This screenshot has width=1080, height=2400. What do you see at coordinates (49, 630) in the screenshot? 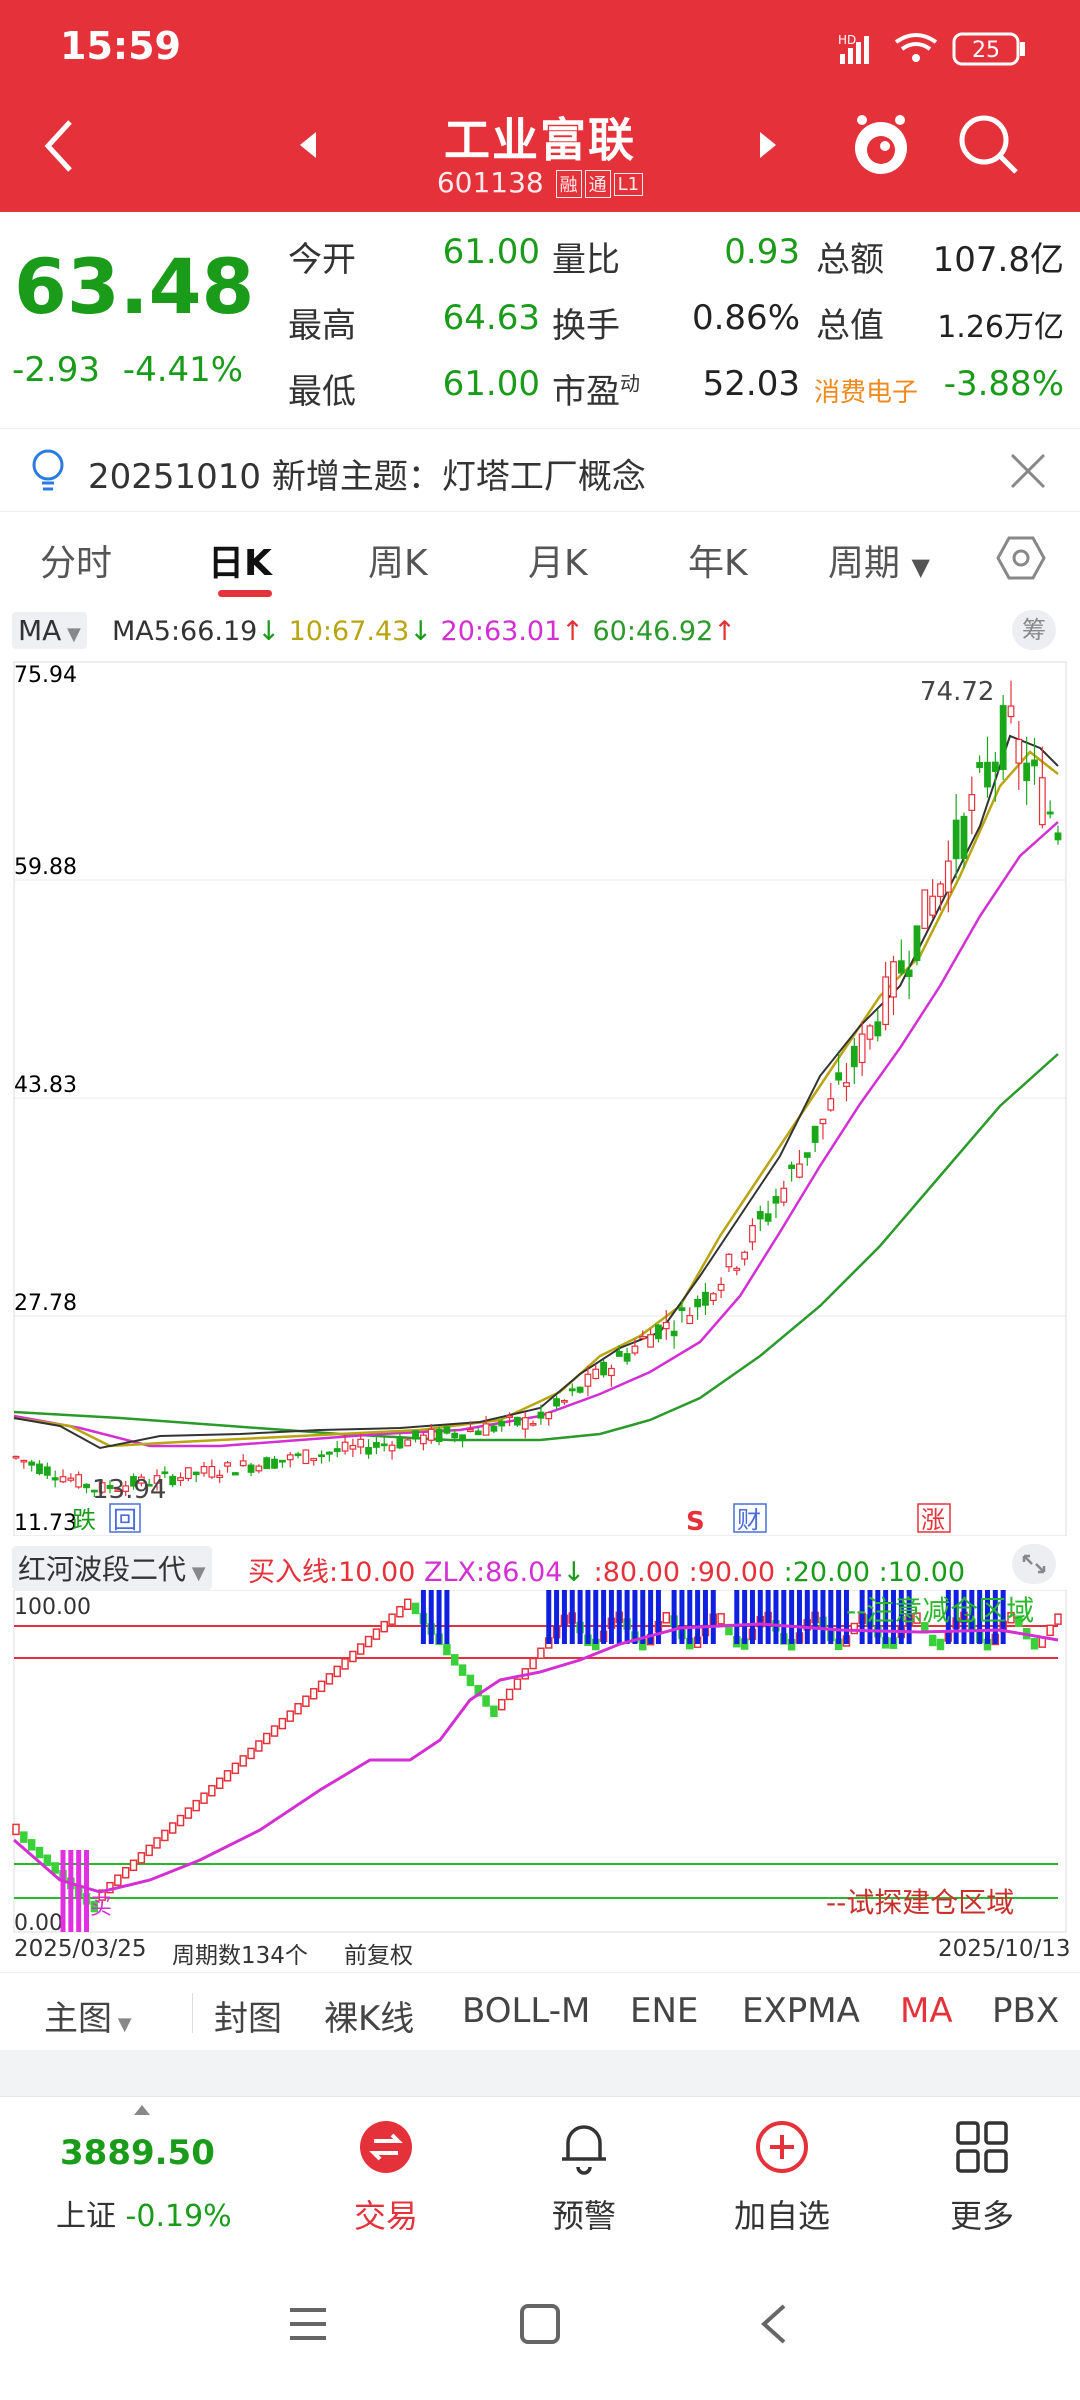
I see `ma-selector: MA ▼` at bounding box center [49, 630].